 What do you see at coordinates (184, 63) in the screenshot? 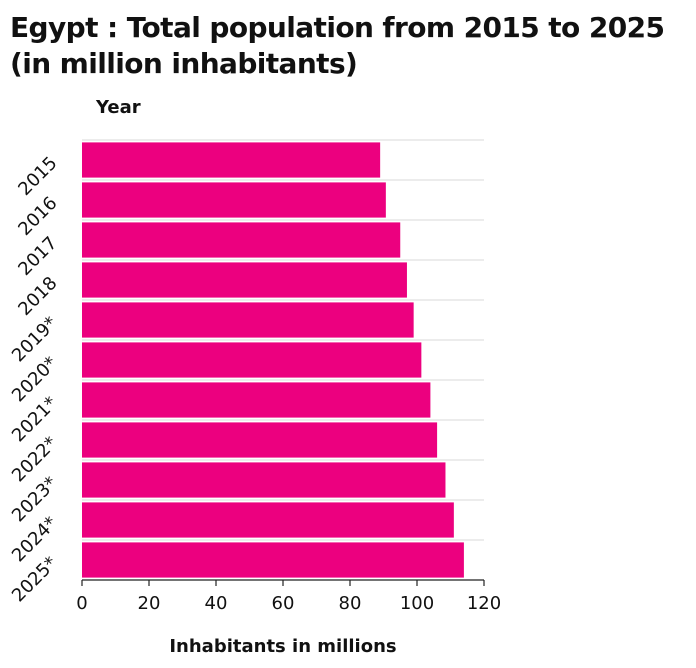
I see `chart-title-line-2: (in million inhabitants)` at bounding box center [184, 63].